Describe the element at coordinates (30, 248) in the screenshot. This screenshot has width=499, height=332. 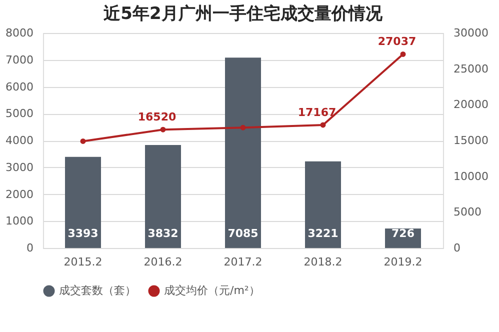
I see `y-tick-label: 0` at that location.